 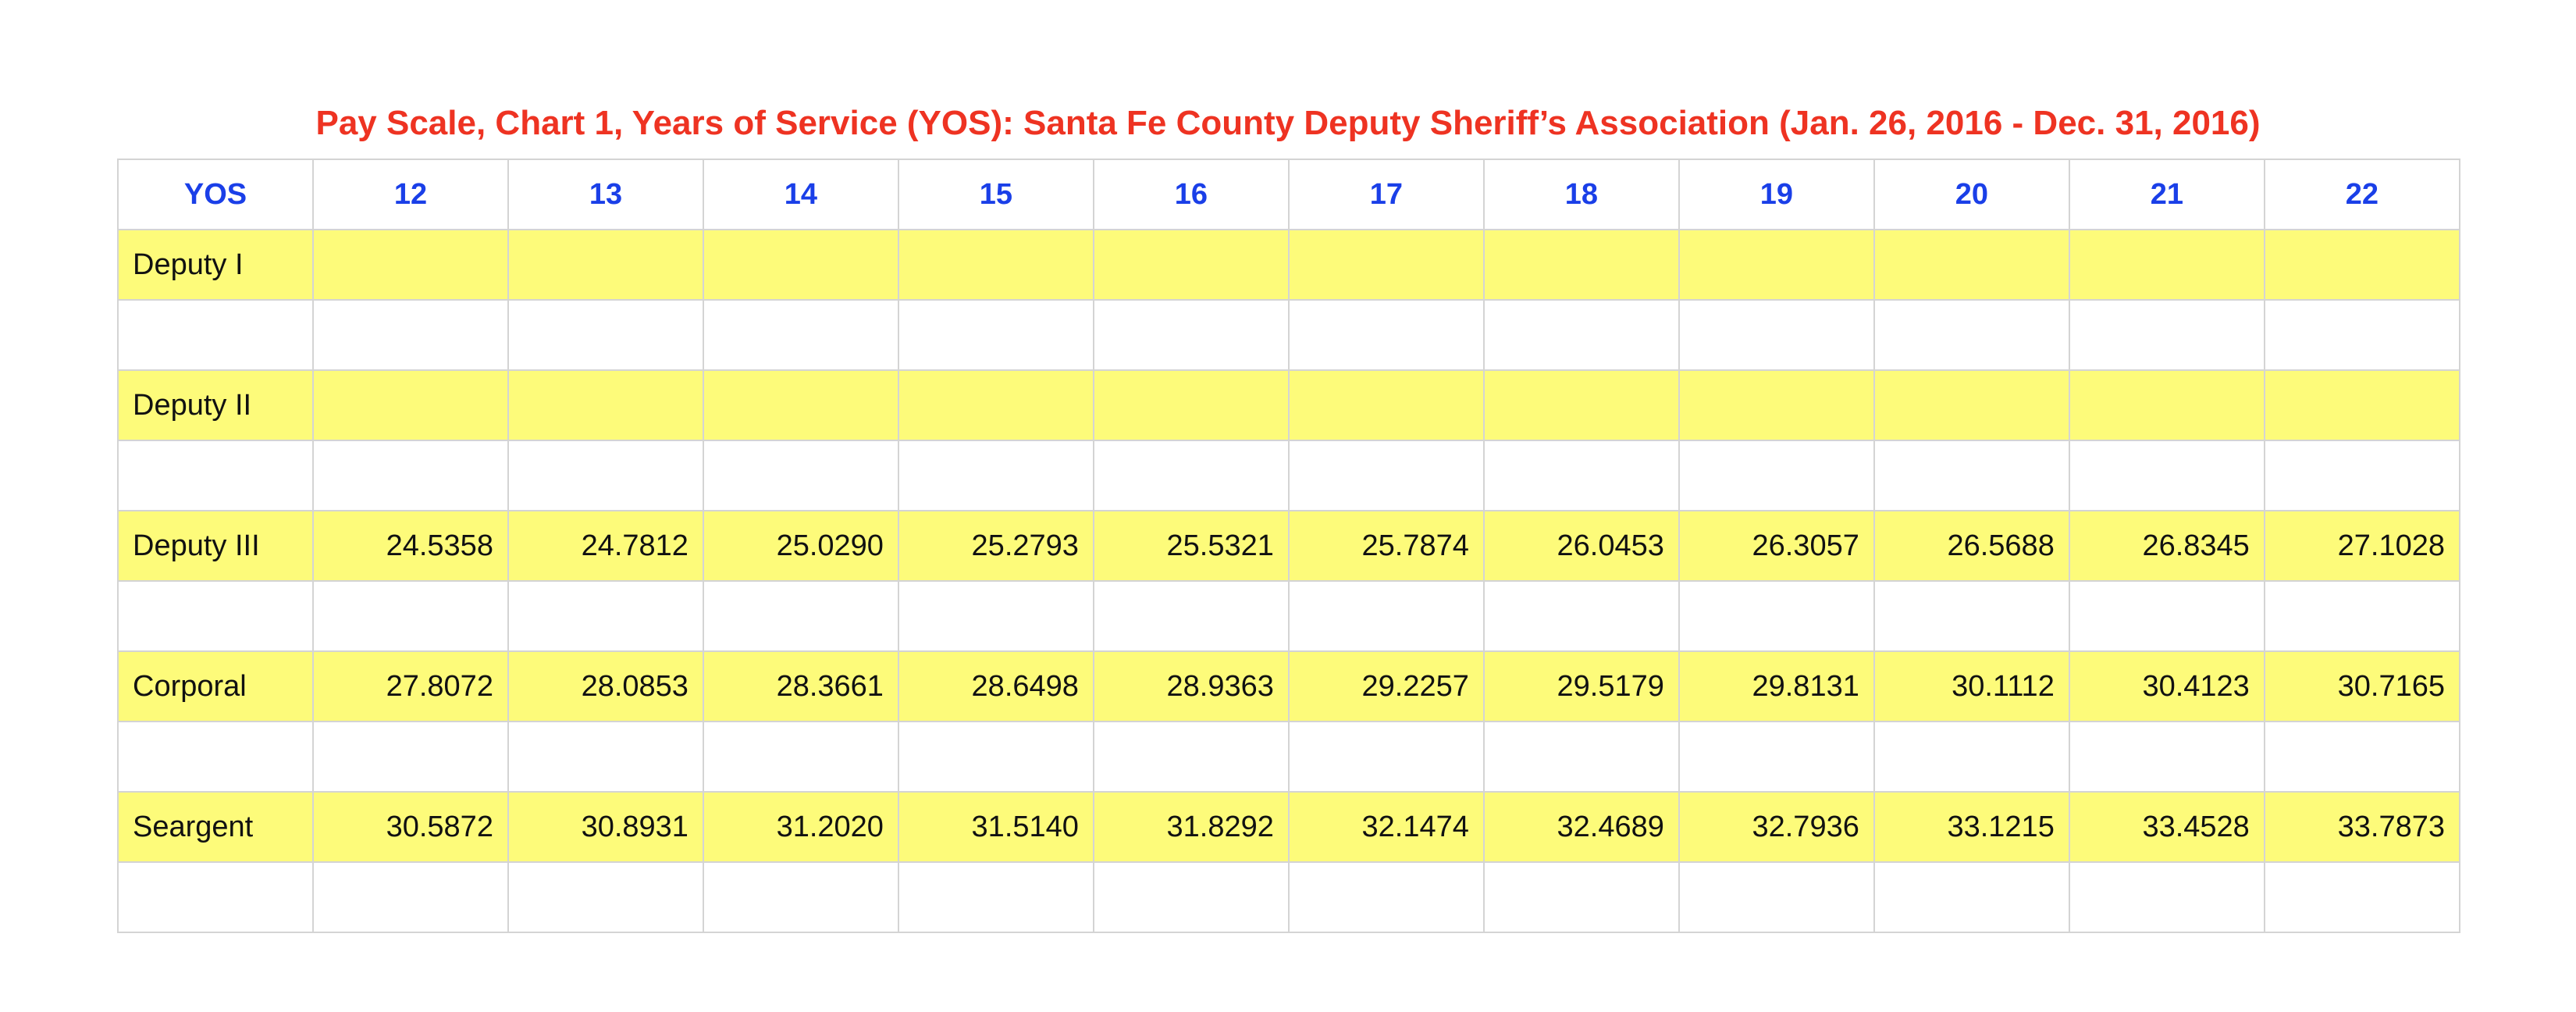 What do you see at coordinates (1971, 827) in the screenshot?
I see `pay-rate-cell: 33.1215` at bounding box center [1971, 827].